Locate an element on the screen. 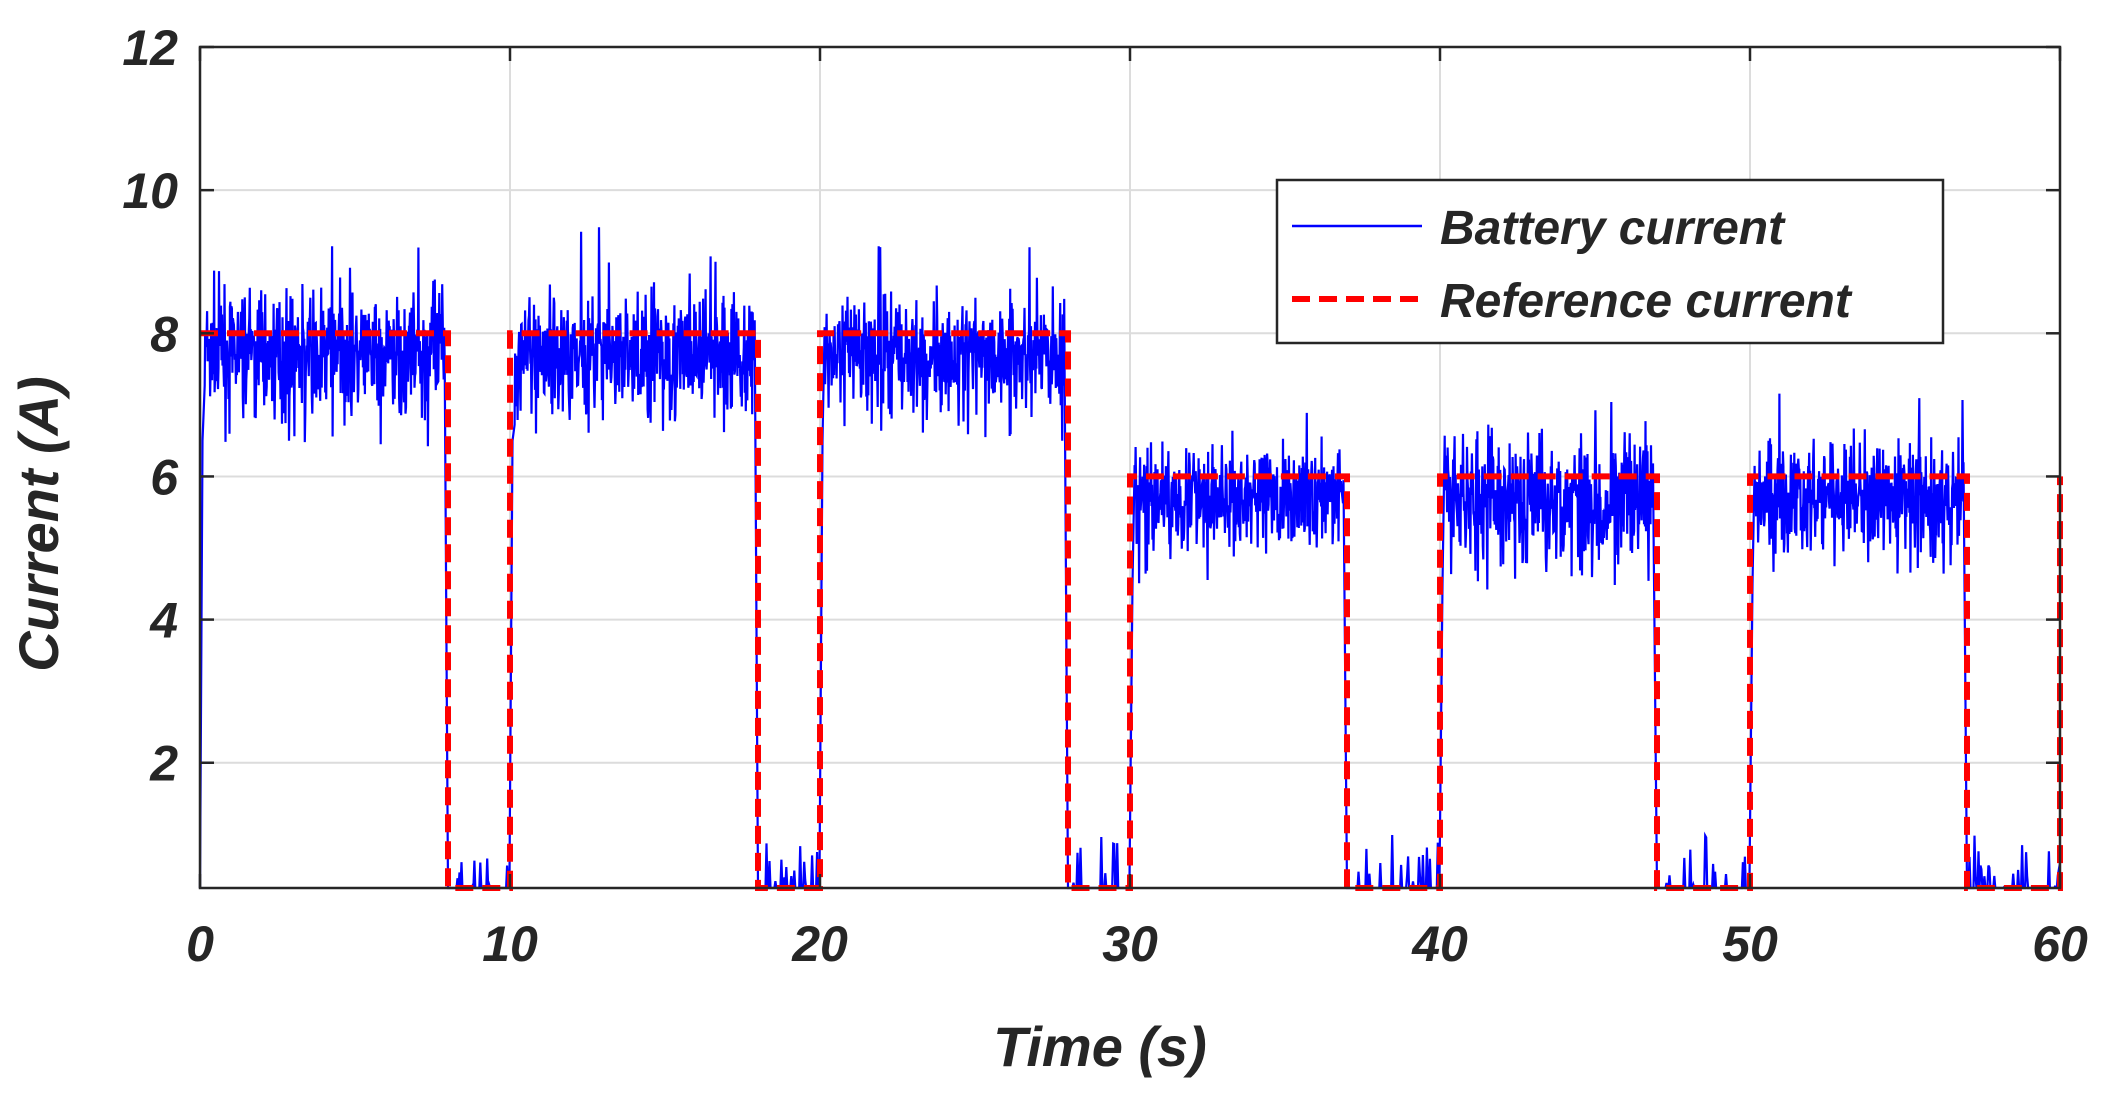 Image resolution: width=2119 pixels, height=1095 pixels. y-tick-label: 4 is located at coordinates (163, 621).